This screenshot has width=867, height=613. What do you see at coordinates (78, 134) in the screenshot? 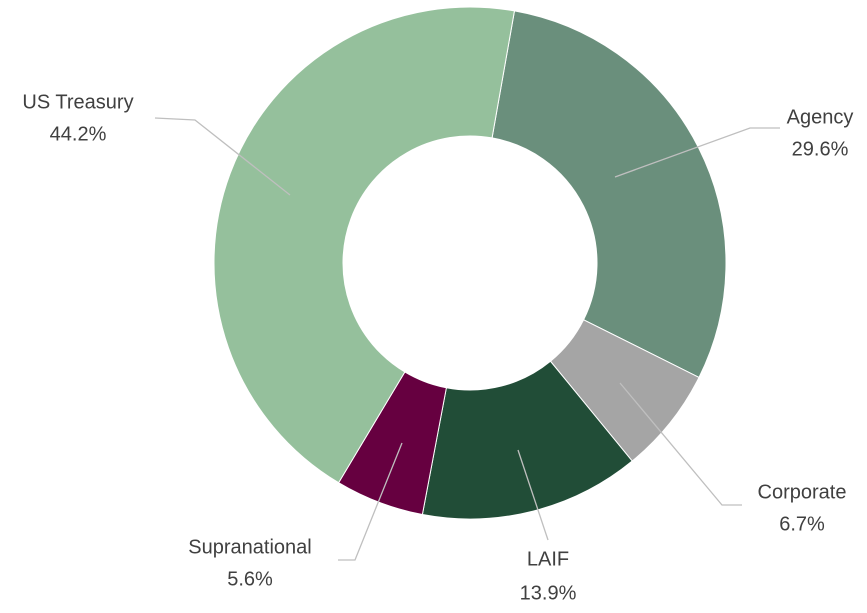
I see `value-label: 44.2%` at bounding box center [78, 134].